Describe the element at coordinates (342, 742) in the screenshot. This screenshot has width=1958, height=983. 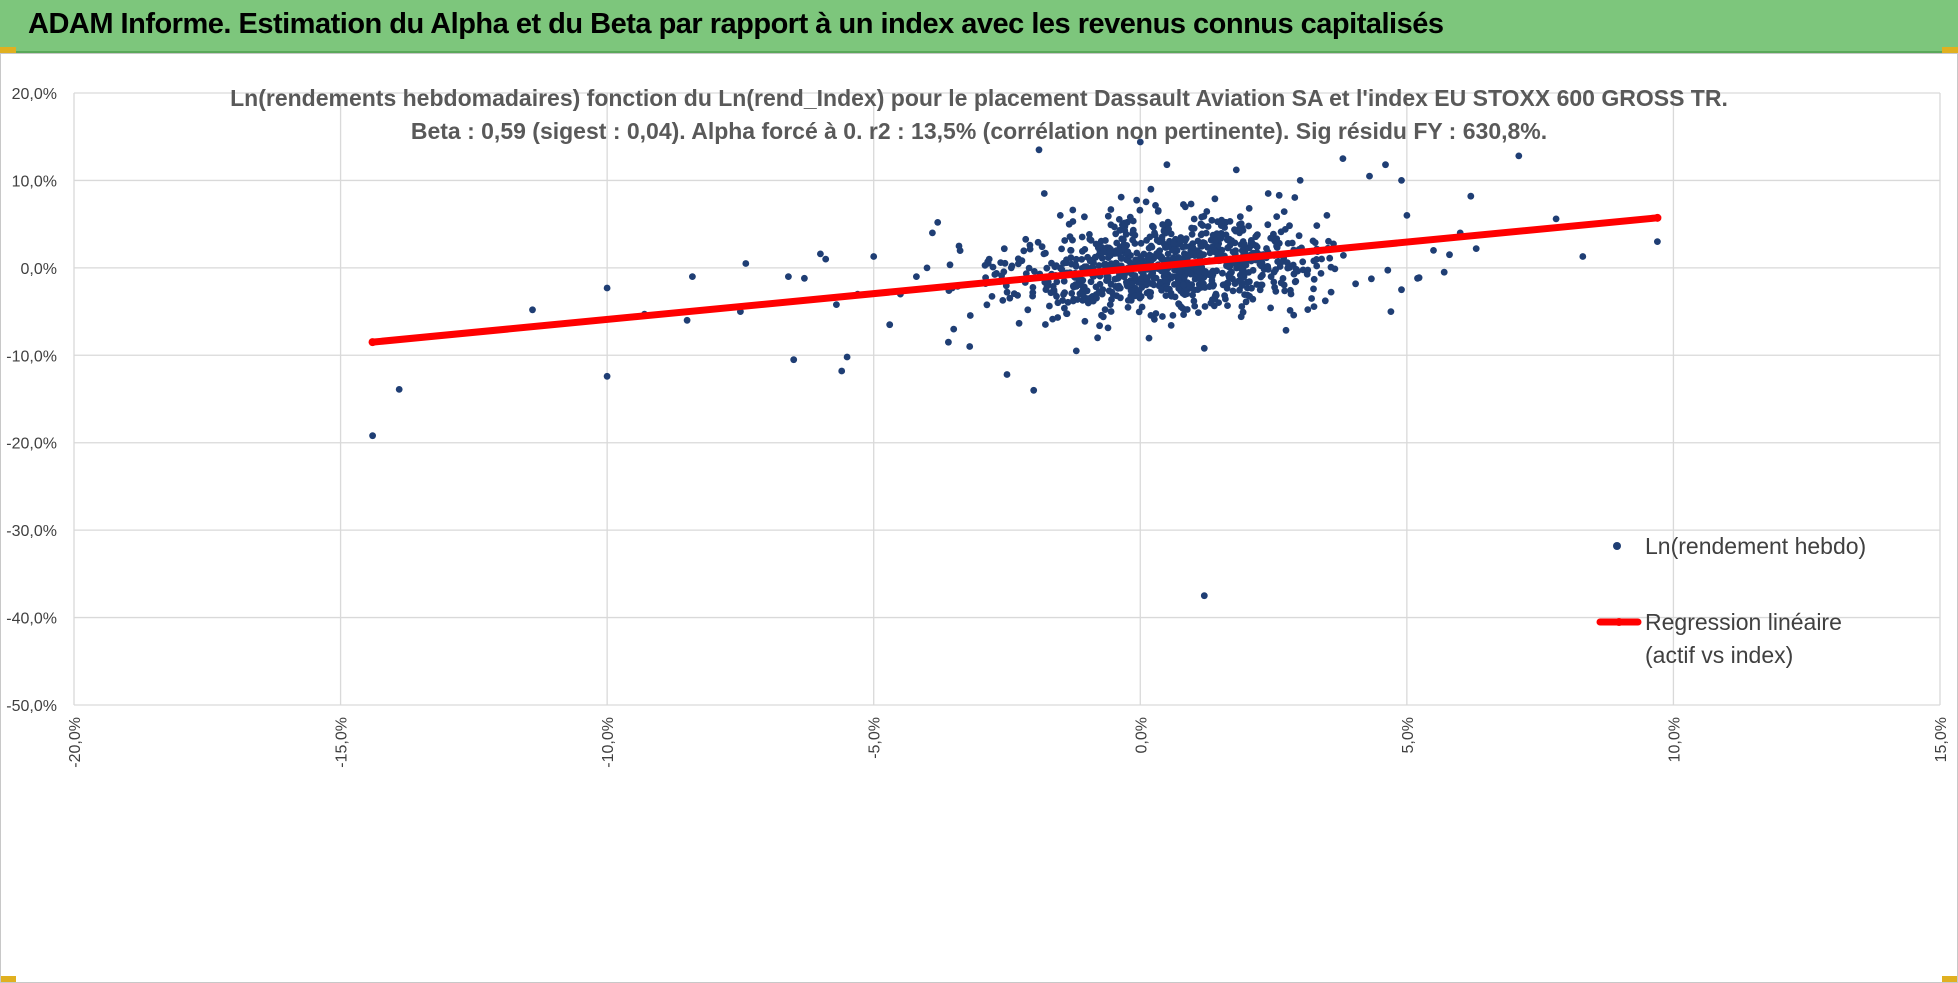
I see `x-tick-label: -15,0%` at that location.